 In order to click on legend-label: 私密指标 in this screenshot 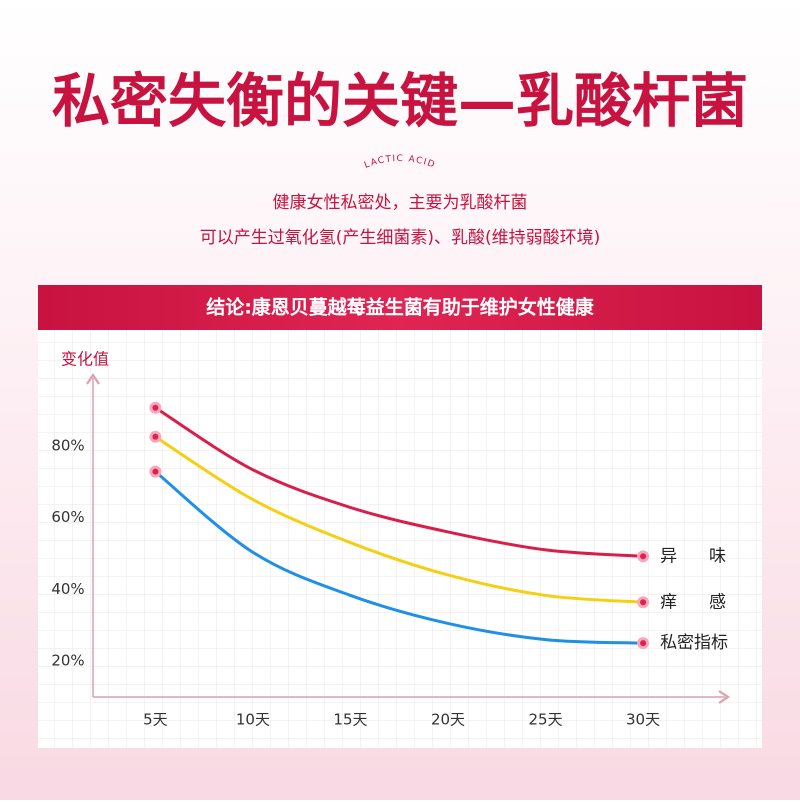, I will do `click(694, 643)`.